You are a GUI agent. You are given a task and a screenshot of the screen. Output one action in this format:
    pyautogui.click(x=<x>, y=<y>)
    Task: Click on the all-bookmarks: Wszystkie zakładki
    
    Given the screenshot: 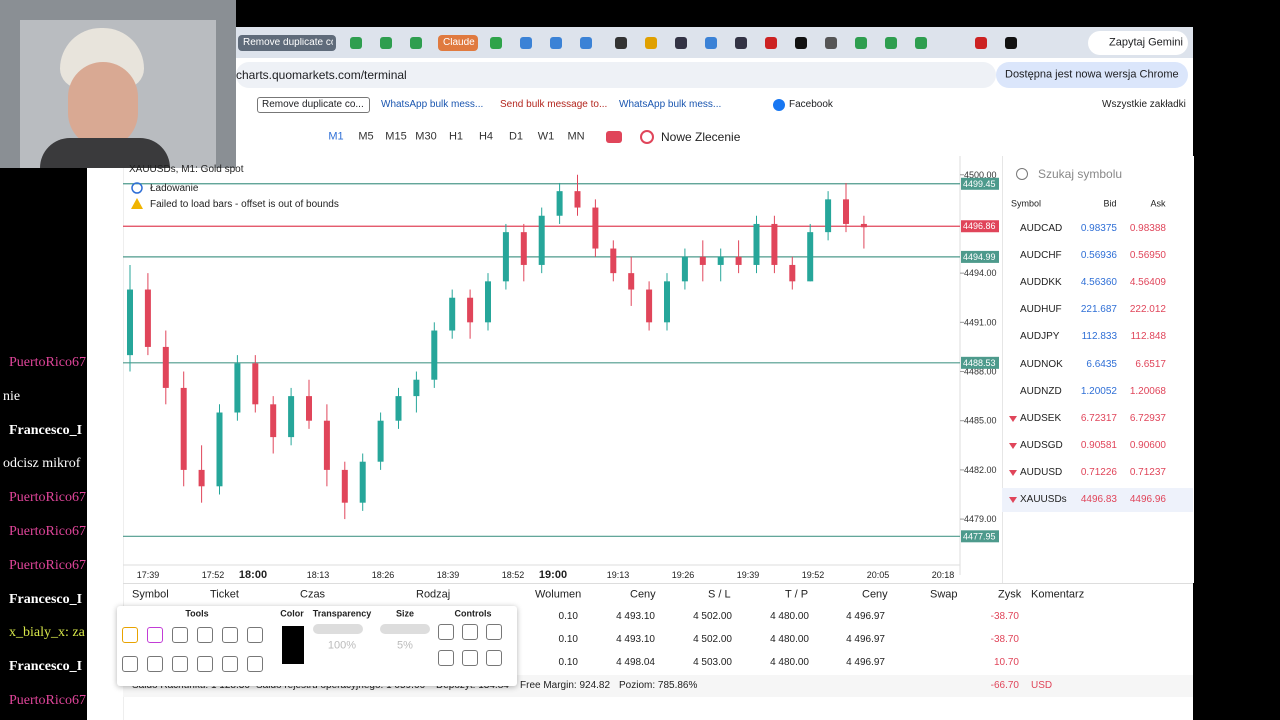 What is the action you would take?
    pyautogui.click(x=1144, y=104)
    